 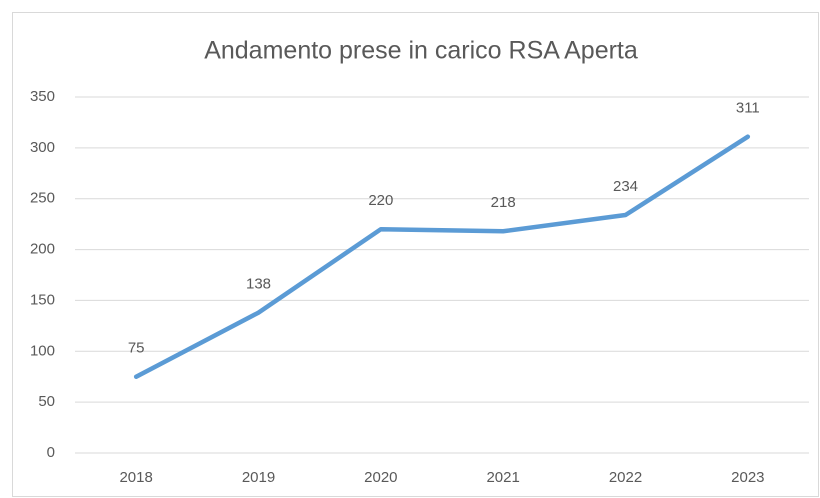 I want to click on y-tick-label: 0, so click(x=51, y=452).